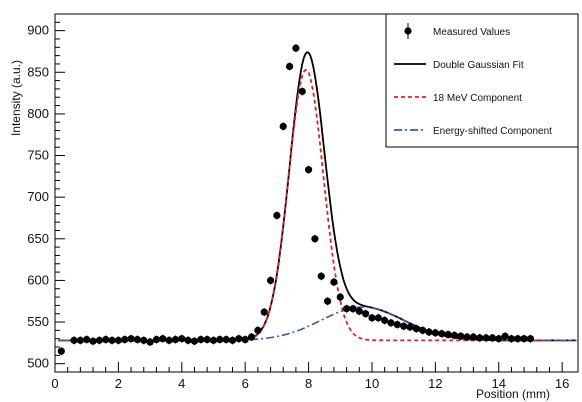 The height and width of the screenshot is (402, 582). What do you see at coordinates (38, 113) in the screenshot?
I see `y-tick-label: 800` at bounding box center [38, 113].